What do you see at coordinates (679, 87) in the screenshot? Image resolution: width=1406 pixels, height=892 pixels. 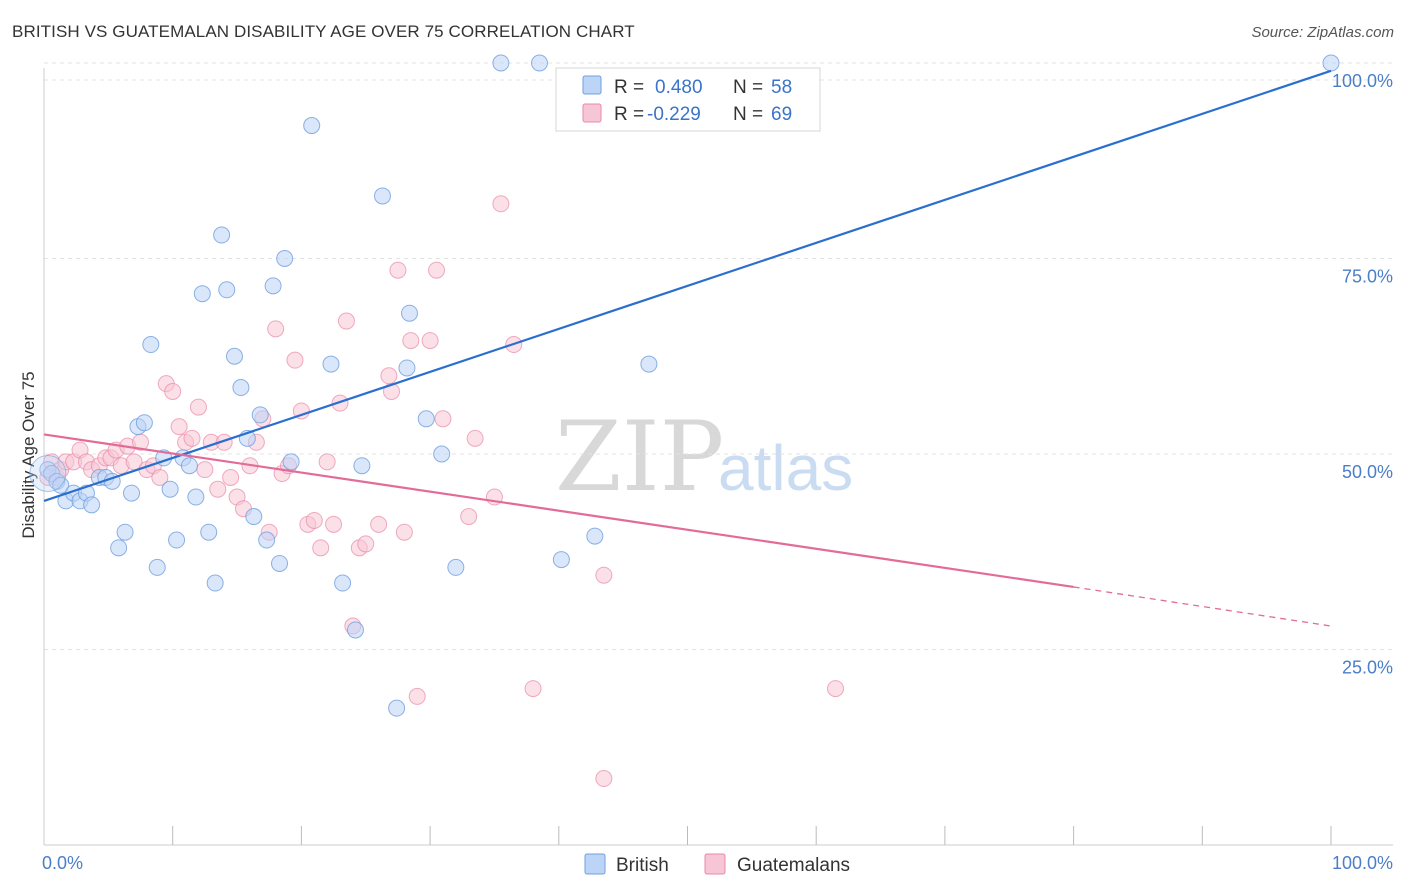 I see `stats-r-value-british: 0.480` at bounding box center [679, 87].